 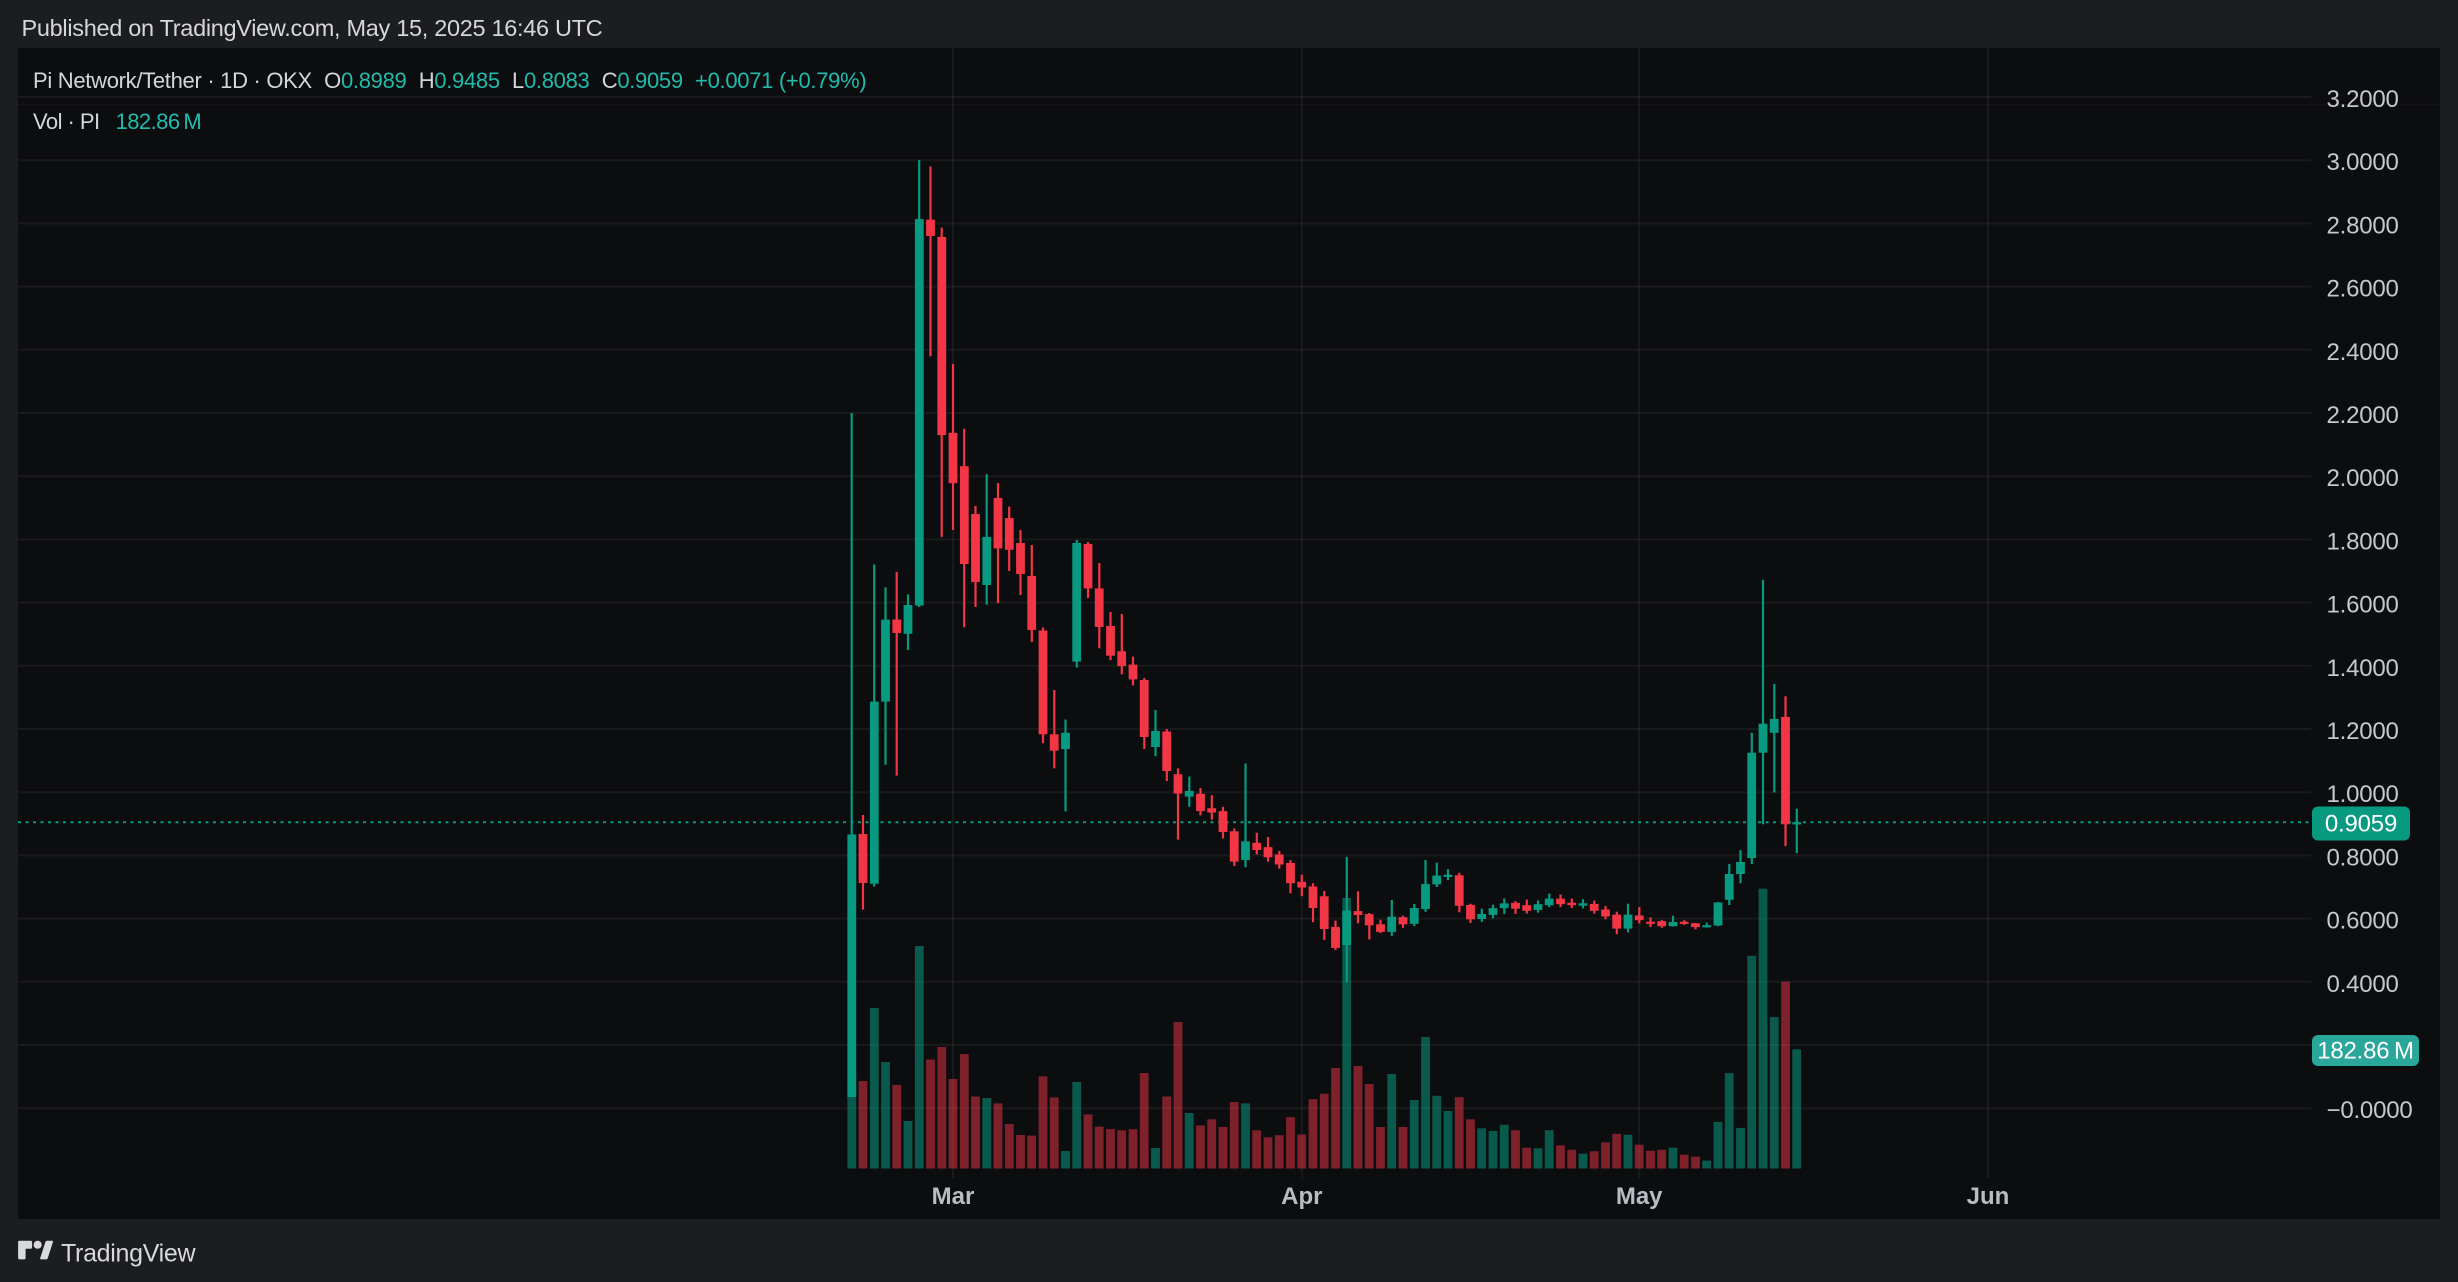 What do you see at coordinates (2370, 1110) in the screenshot?
I see `svg-text: −0.0000` at bounding box center [2370, 1110].